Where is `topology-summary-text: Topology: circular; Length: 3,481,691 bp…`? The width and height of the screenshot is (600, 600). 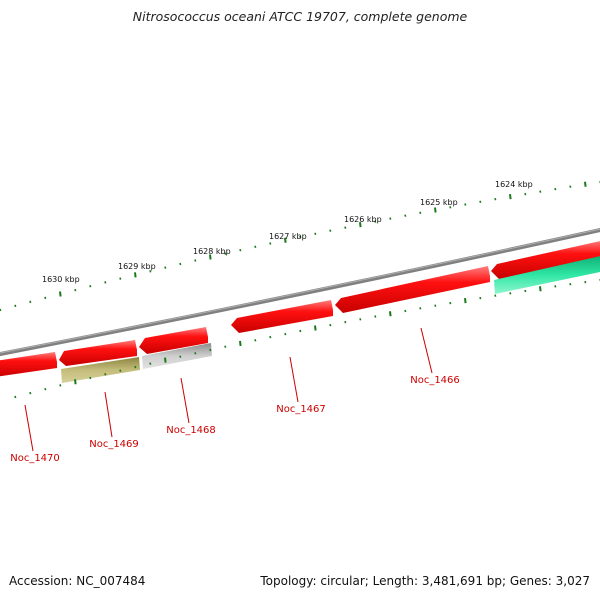 topology-summary-text: Topology: circular; Length: 3,481,691 bp… is located at coordinates (425, 581).